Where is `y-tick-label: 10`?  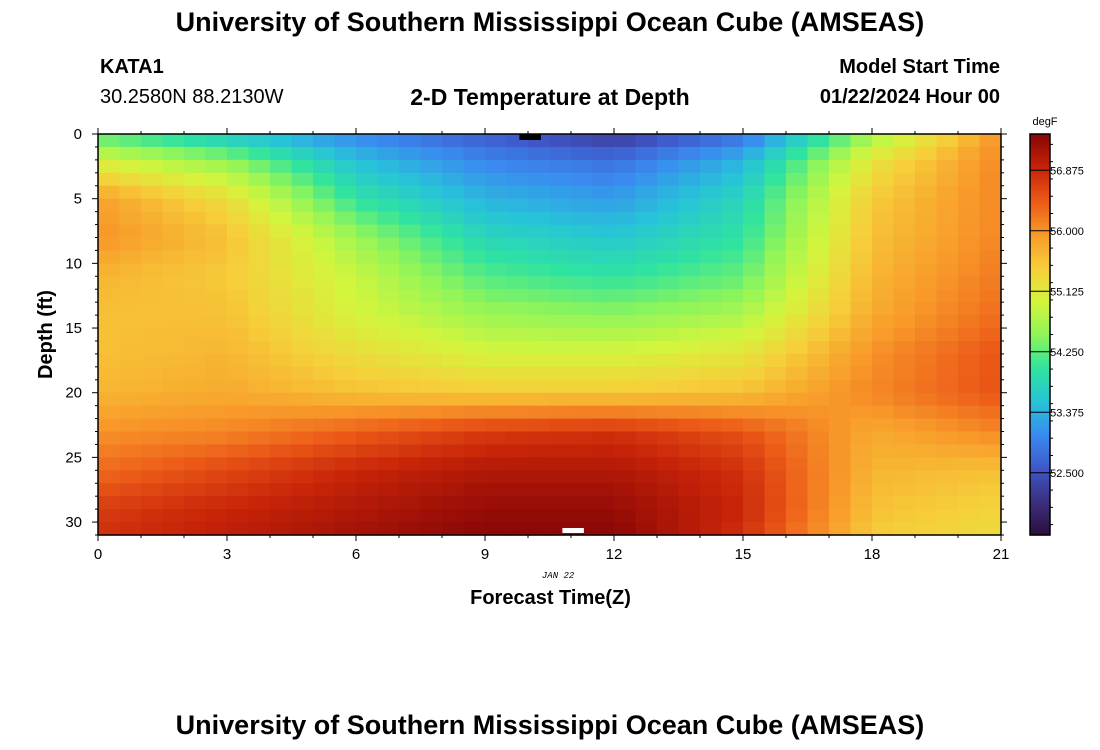
y-tick-label: 10 is located at coordinates (73, 263).